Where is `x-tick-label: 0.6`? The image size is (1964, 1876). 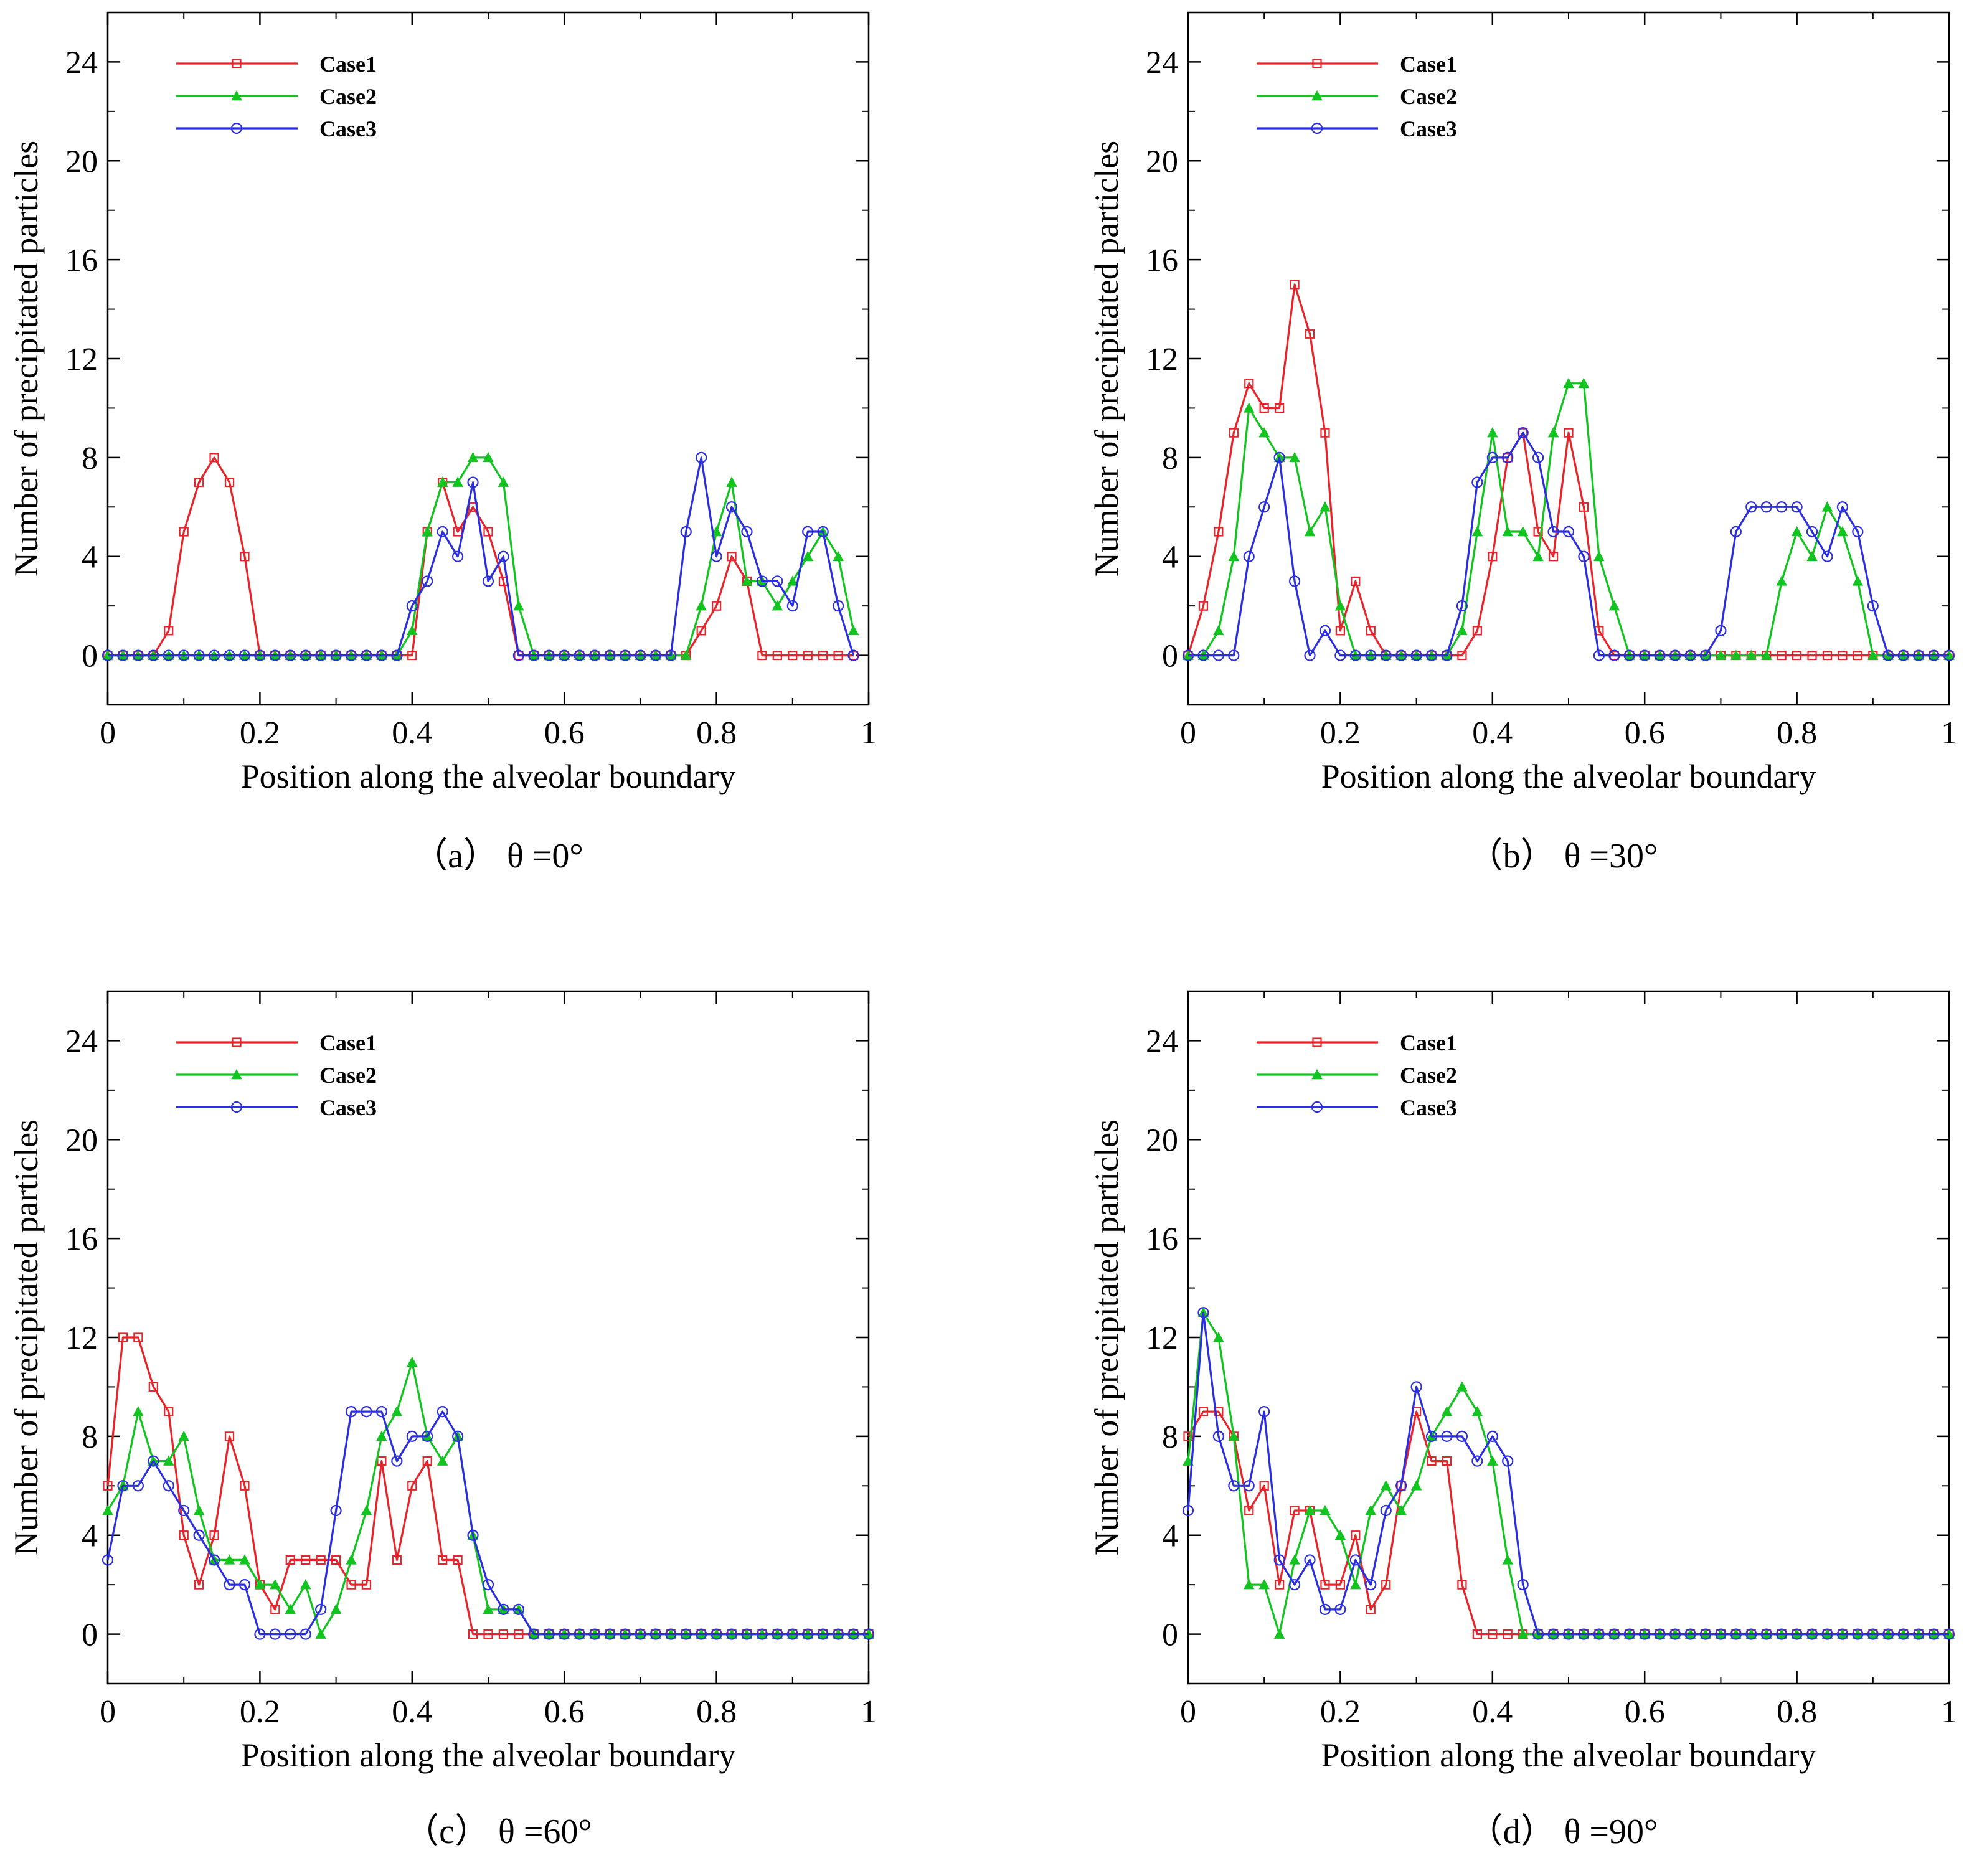 x-tick-label: 0.6 is located at coordinates (564, 1712).